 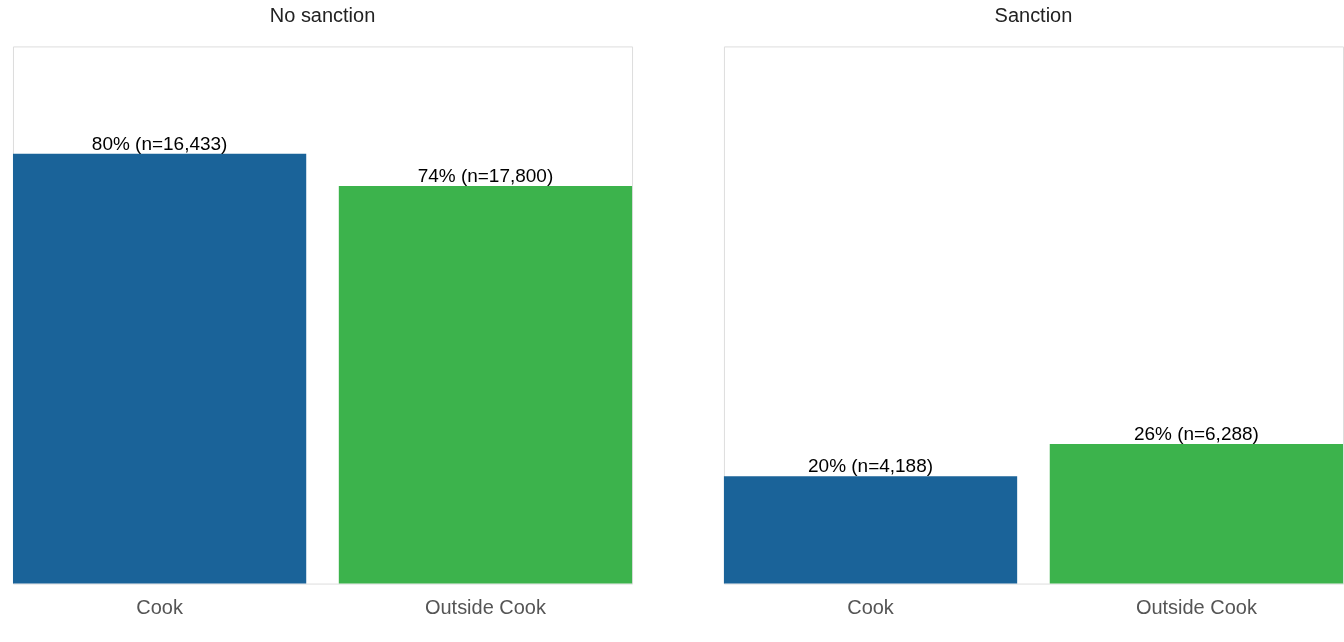 I want to click on data-label: 26% (n=6,288), so click(x=1196, y=433).